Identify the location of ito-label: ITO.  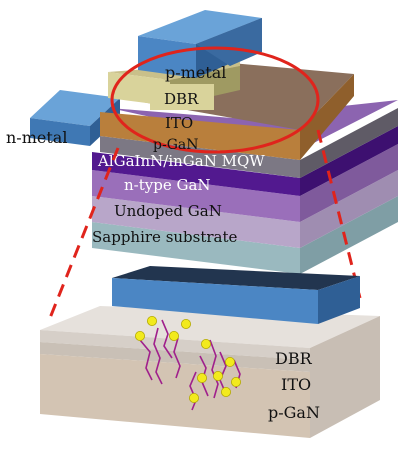
(179, 123).